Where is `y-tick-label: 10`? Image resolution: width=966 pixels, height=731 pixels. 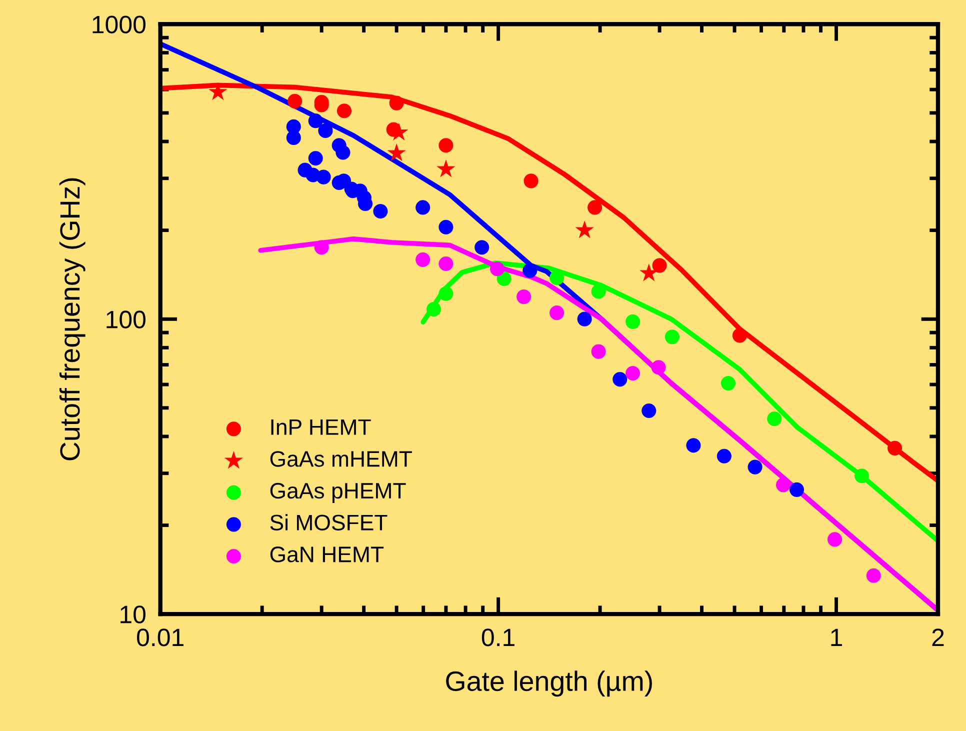 y-tick-label: 10 is located at coordinates (133, 615).